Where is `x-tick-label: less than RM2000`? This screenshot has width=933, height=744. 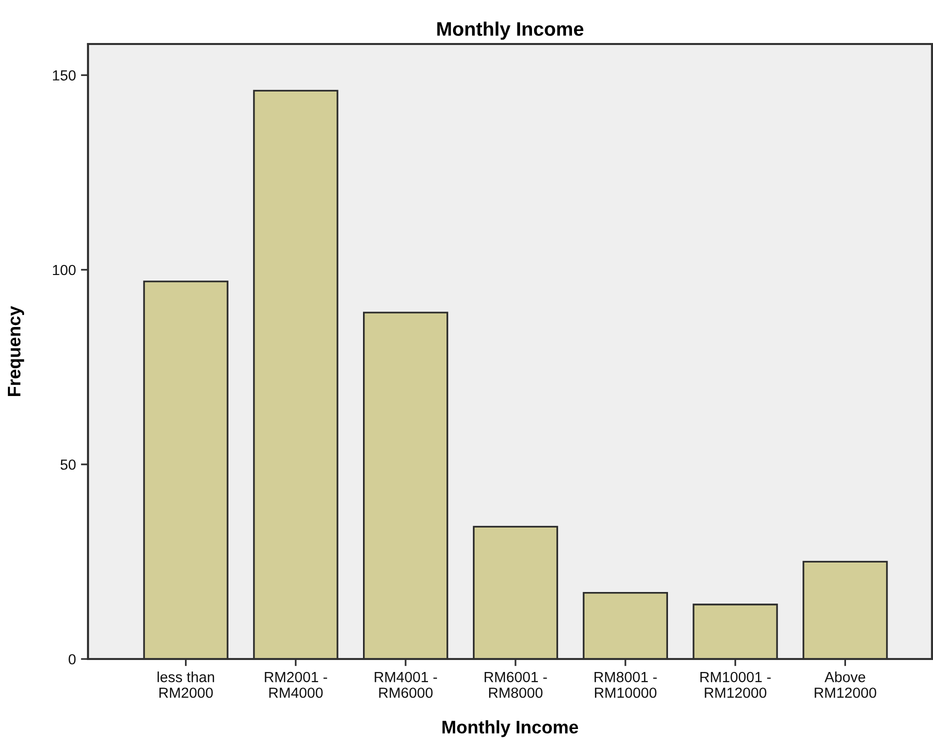 x-tick-label: less than RM2000 is located at coordinates (186, 685).